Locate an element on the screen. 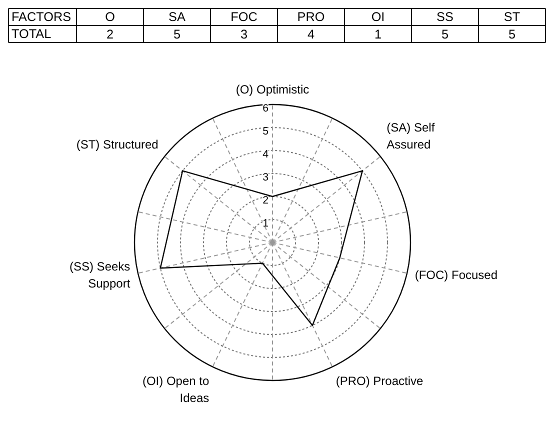  y-tick-label: 4 is located at coordinates (265, 154).